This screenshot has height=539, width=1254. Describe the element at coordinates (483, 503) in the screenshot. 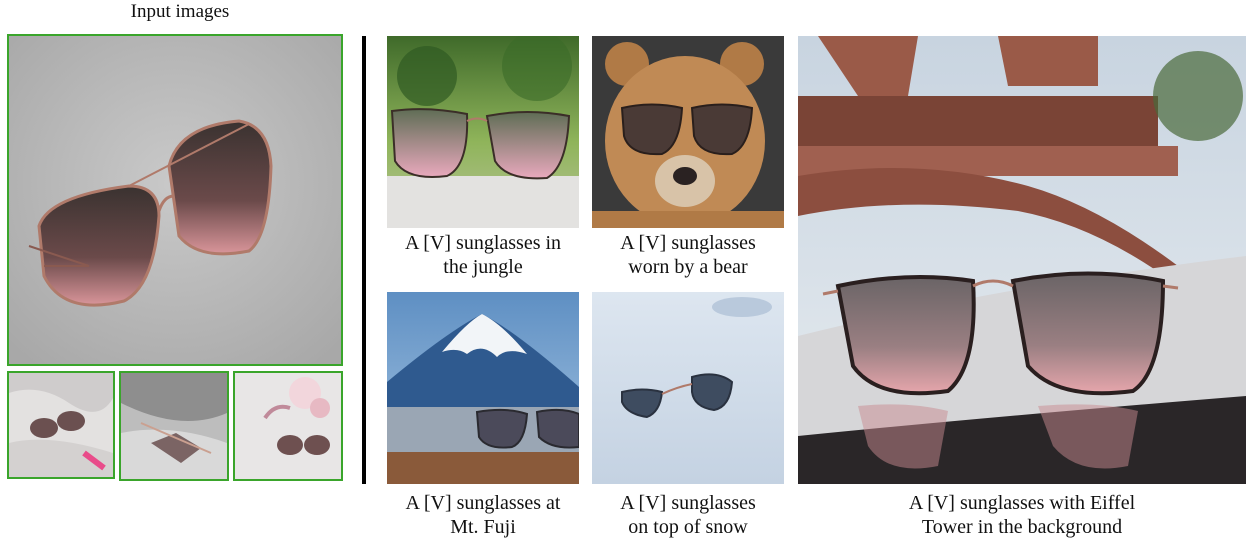

I see `caption-fuji-line-1: A [V] sunglasses at` at that location.